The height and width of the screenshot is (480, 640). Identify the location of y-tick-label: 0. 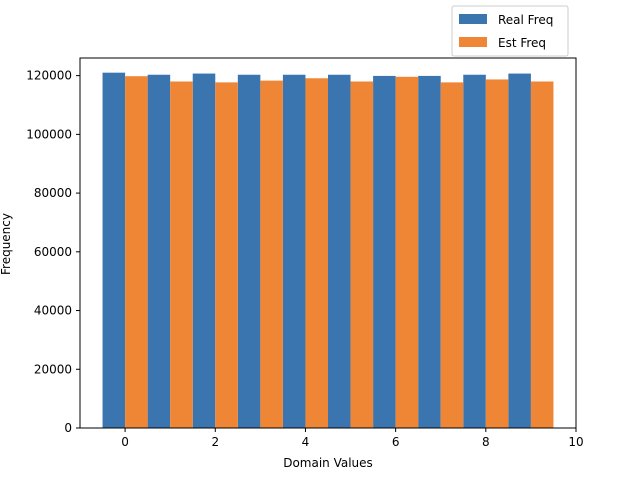
(68, 428).